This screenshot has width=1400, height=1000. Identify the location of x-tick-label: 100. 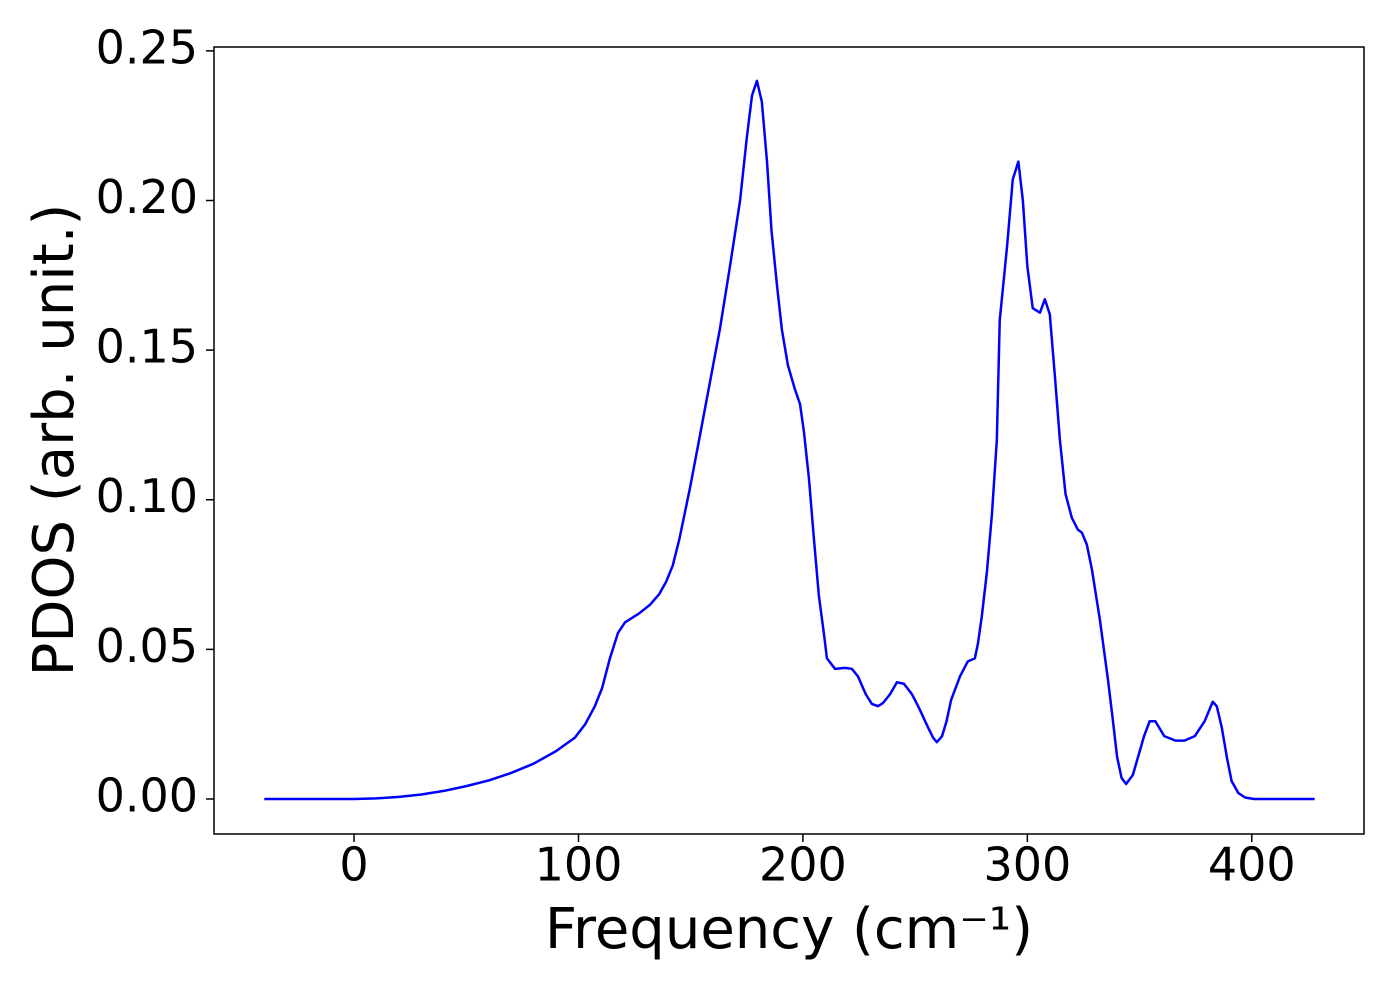
(579, 865).